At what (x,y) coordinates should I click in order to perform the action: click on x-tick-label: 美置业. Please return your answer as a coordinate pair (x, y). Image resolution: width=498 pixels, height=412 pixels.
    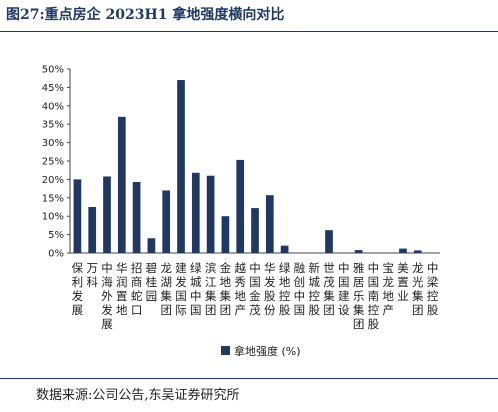
    Looking at the image, I should click on (403, 282).